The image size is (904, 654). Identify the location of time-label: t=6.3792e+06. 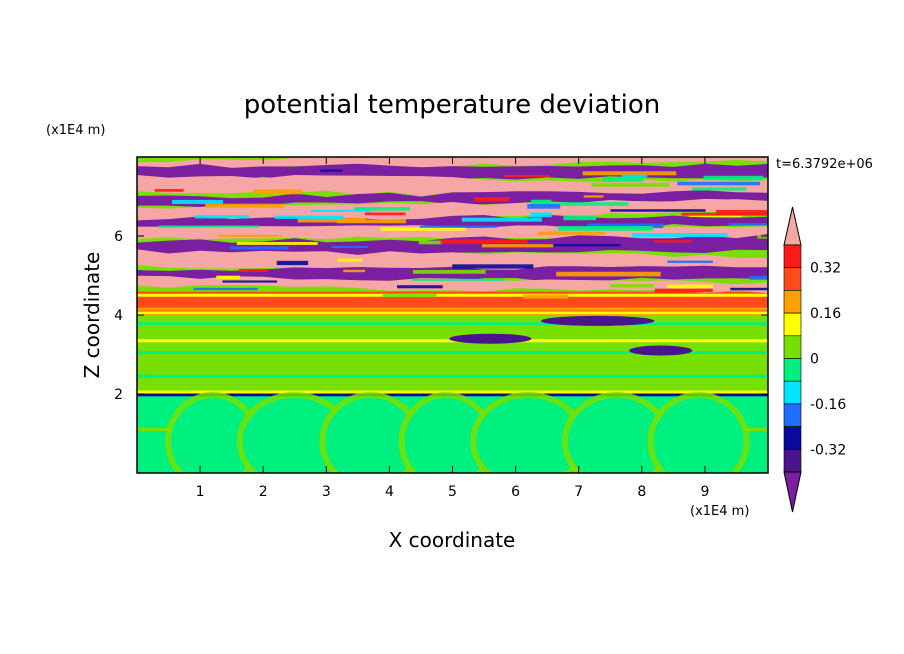
(824, 164).